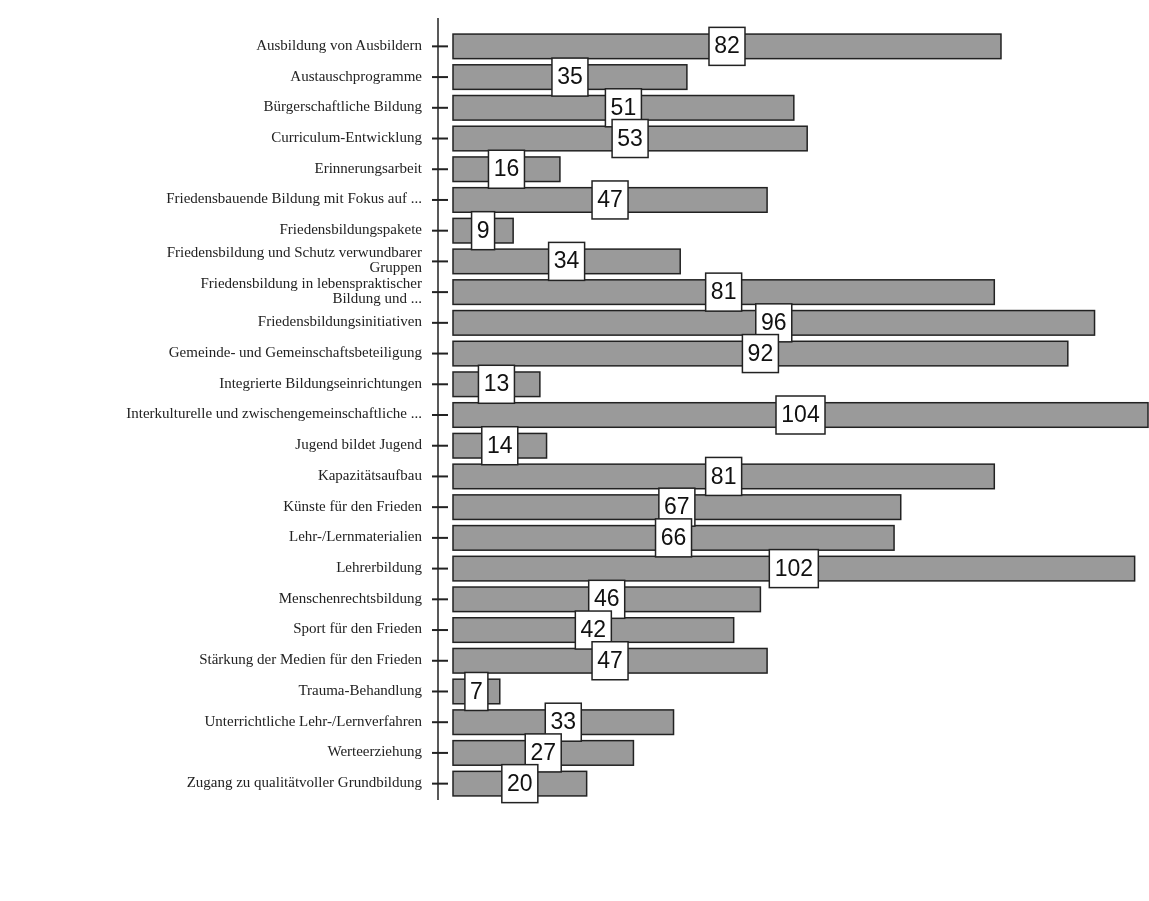  What do you see at coordinates (483, 229) in the screenshot?
I see `data-label: 9` at bounding box center [483, 229].